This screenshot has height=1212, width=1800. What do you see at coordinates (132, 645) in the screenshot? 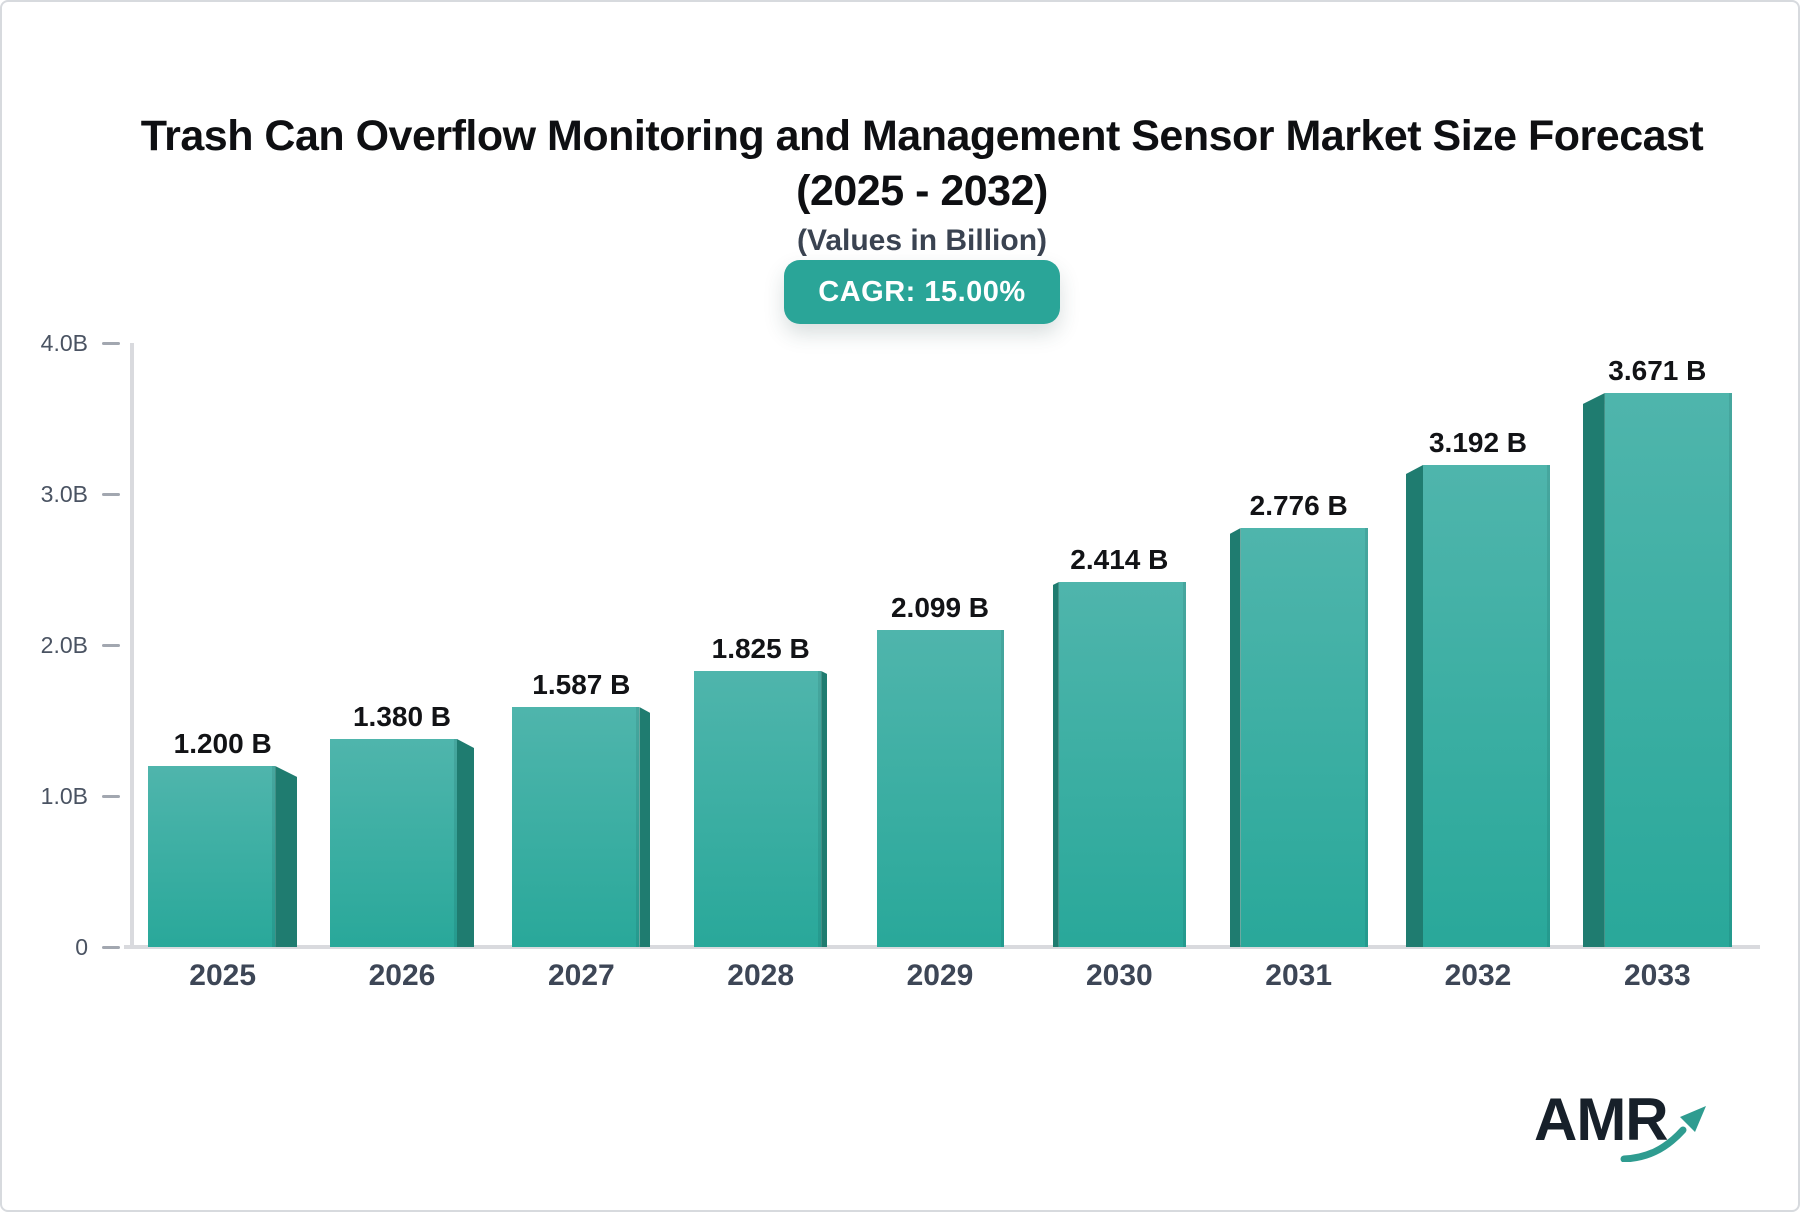
I see `y-axis-line` at bounding box center [132, 645].